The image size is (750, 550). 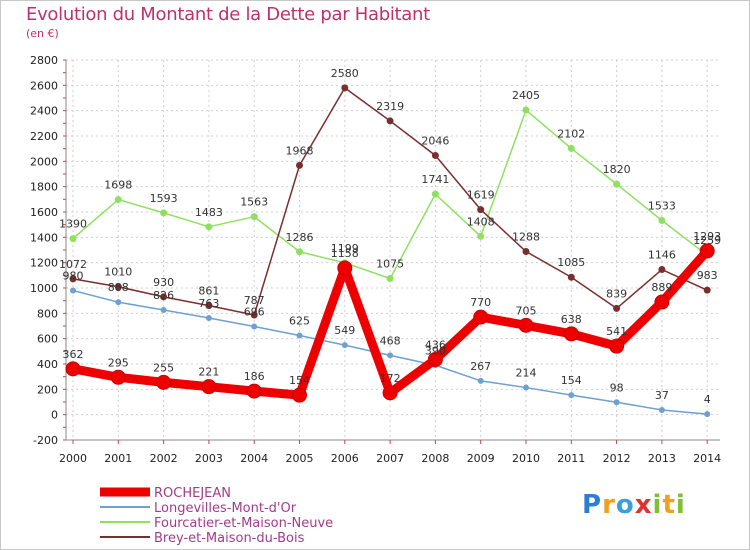 I want to click on x-tick-label: 2011, so click(x=571, y=458).